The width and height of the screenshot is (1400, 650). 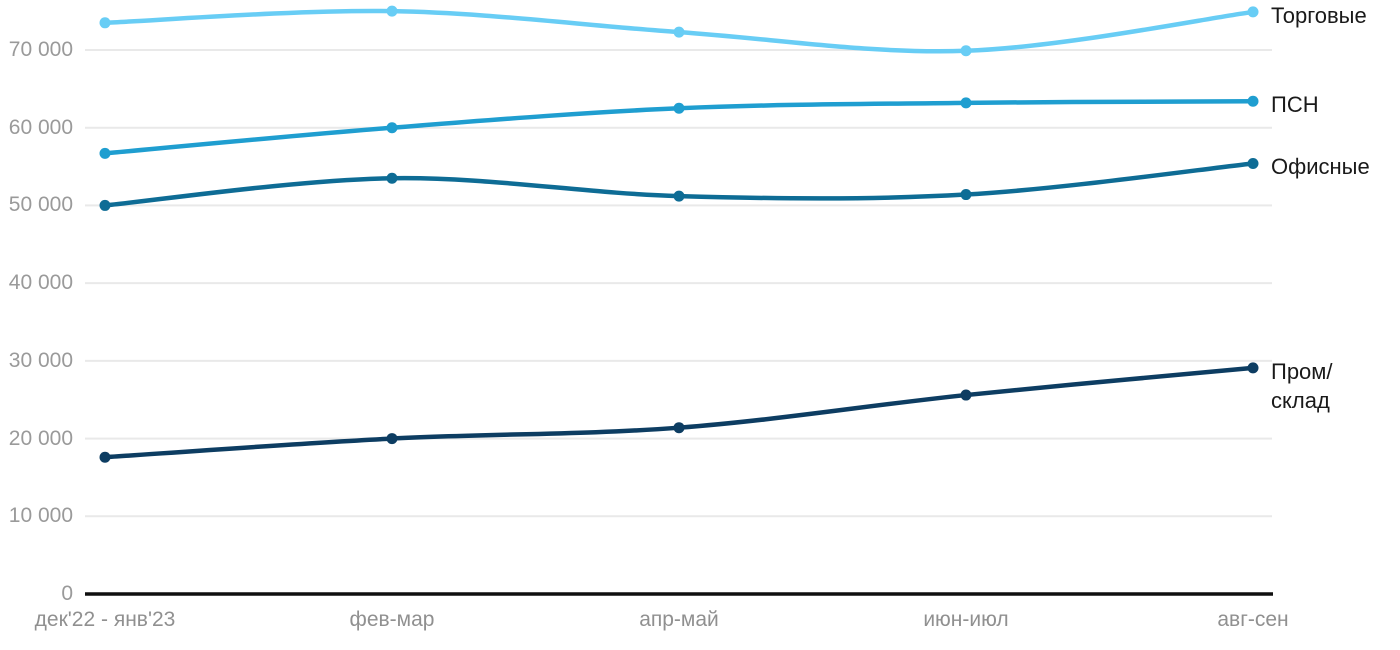 What do you see at coordinates (40, 360) in the screenshot?
I see `y-axis-tick-label: 30 000` at bounding box center [40, 360].